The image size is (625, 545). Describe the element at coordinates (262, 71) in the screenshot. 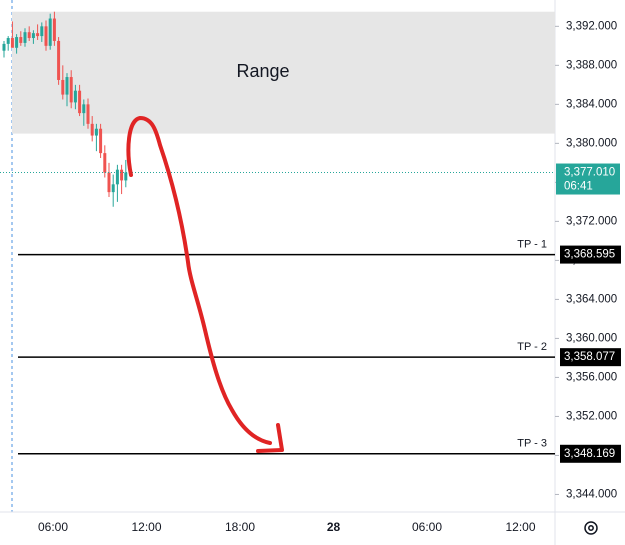

I see `range-label: Range` at that location.